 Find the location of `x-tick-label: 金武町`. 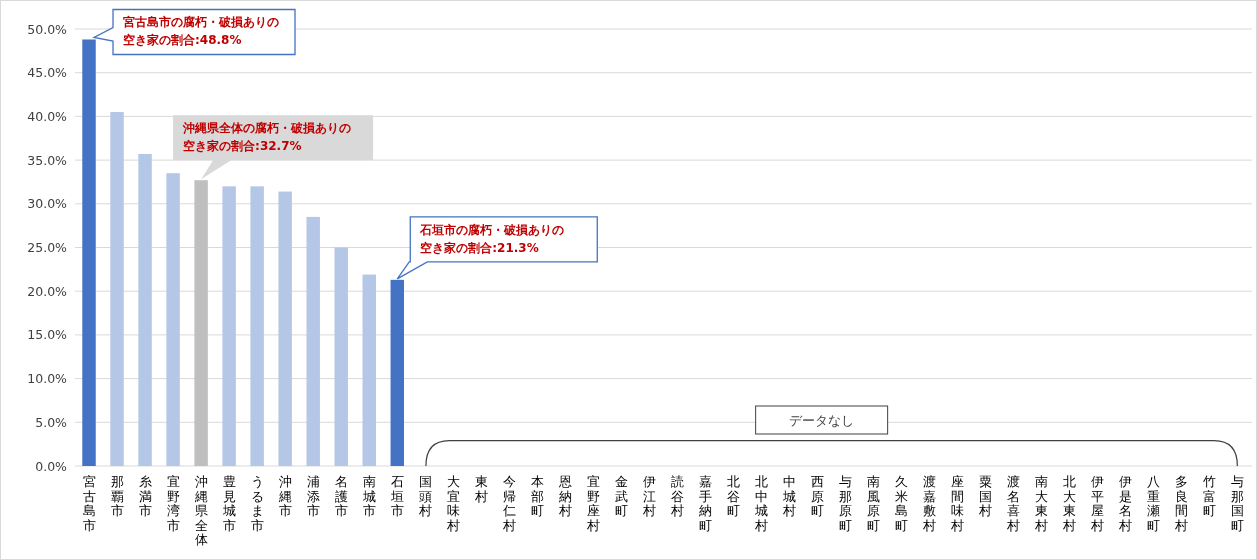

x-tick-label: 金武町 is located at coordinates (621, 496).